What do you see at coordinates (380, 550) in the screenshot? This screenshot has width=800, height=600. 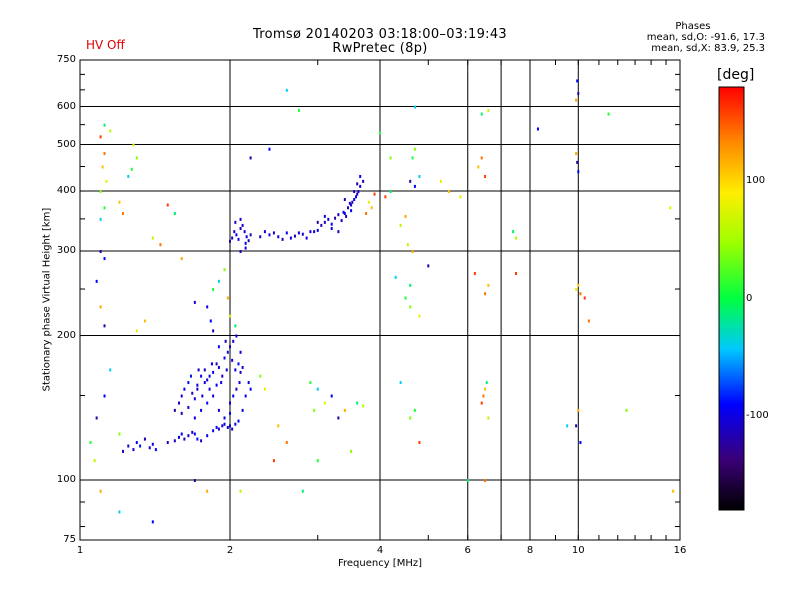 I see `x-tick-label: 4` at bounding box center [380, 550].